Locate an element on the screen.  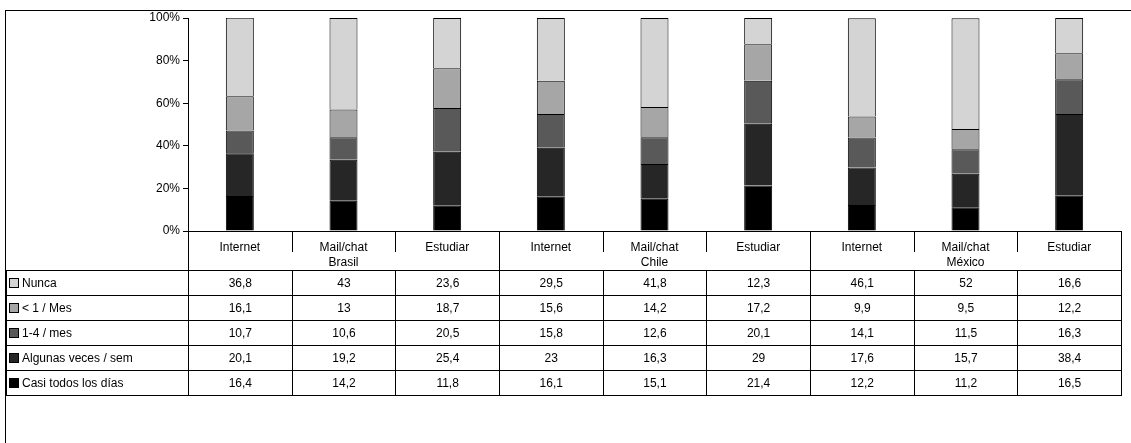
data-label: 41,8 is located at coordinates (655, 283).